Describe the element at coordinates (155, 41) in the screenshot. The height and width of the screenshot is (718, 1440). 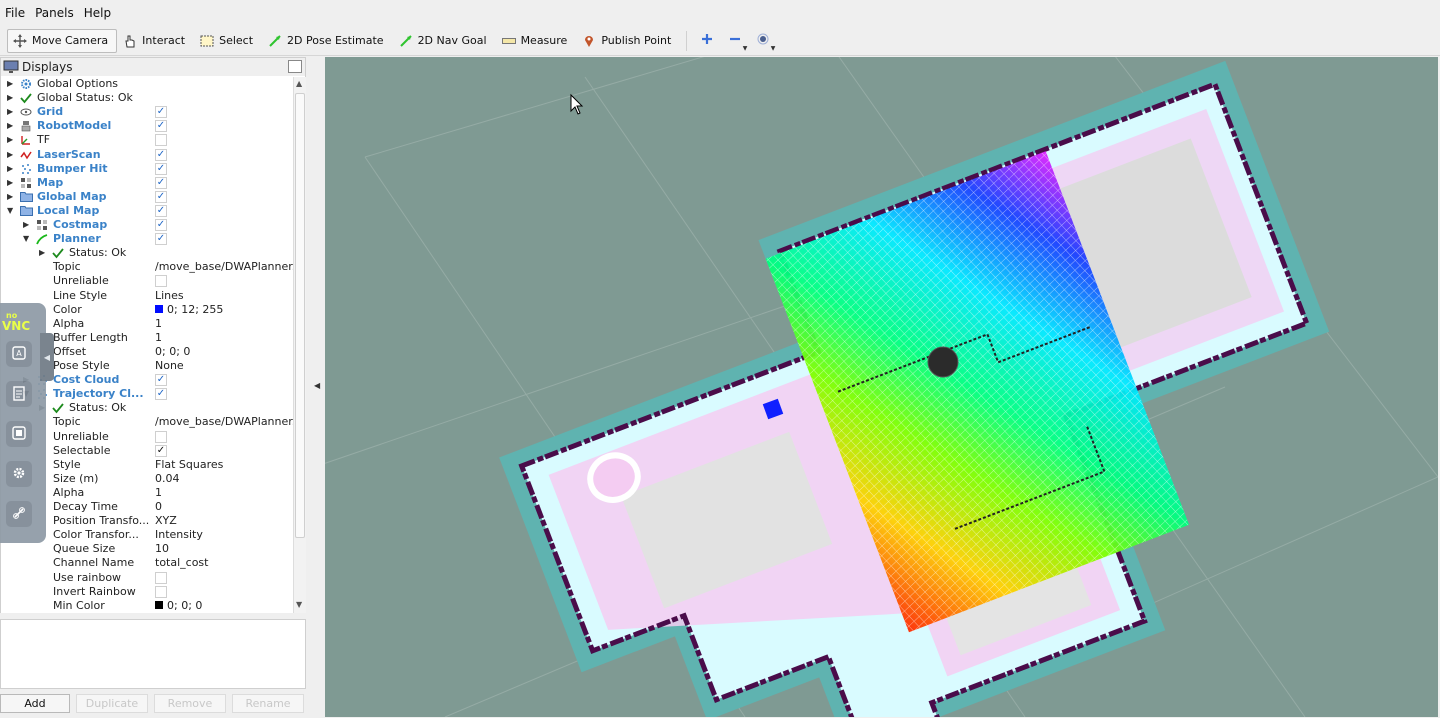
I see `interact-tool: Interact` at that location.